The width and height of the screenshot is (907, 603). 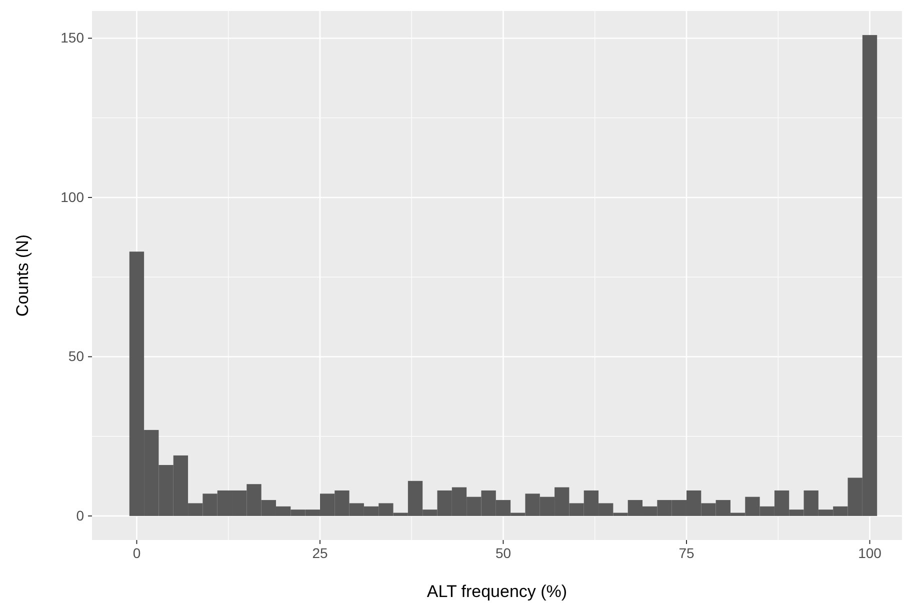 I want to click on x-tick-label: 0, so click(x=136, y=552).